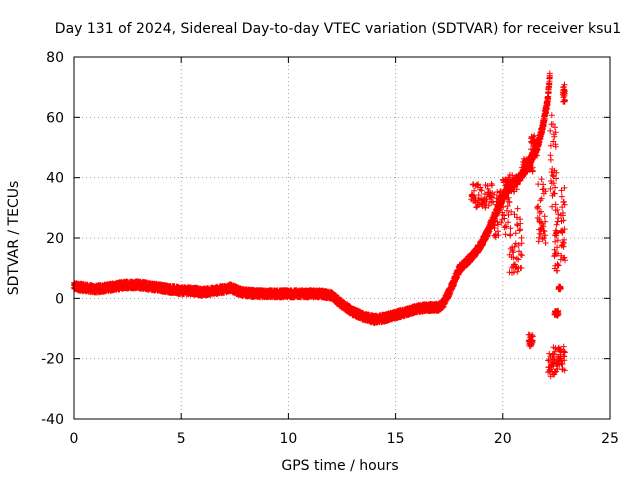 The width and height of the screenshot is (640, 480). Describe the element at coordinates (55, 118) in the screenshot. I see `y-tick-label: 60` at that location.